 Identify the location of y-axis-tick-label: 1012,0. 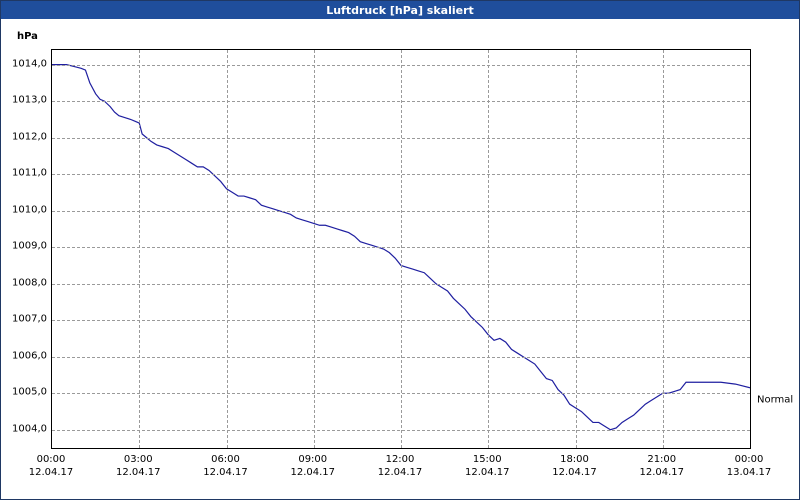
(29, 137).